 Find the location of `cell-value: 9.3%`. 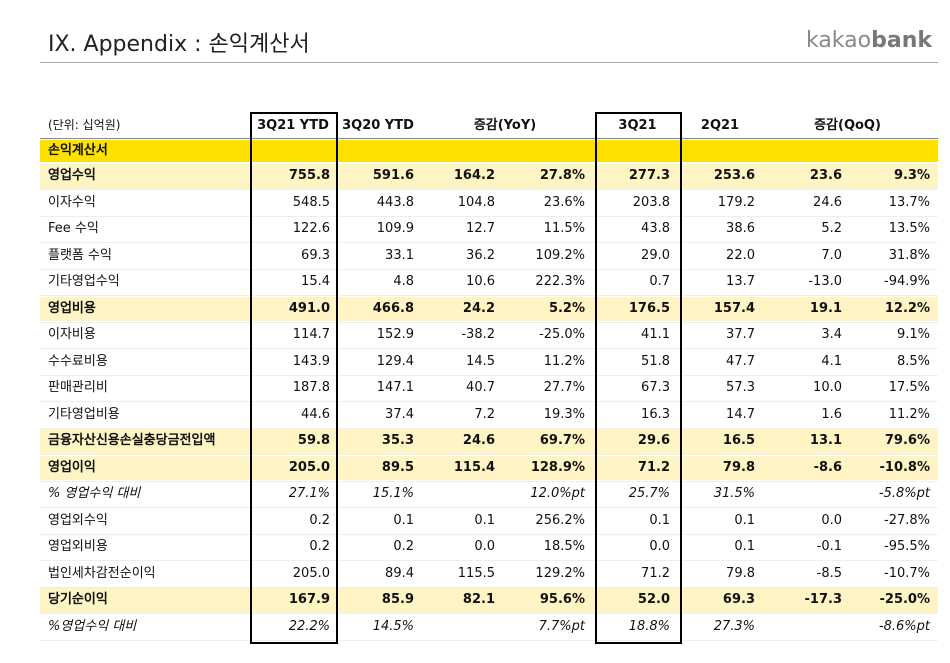

cell-value: 9.3% is located at coordinates (911, 175).